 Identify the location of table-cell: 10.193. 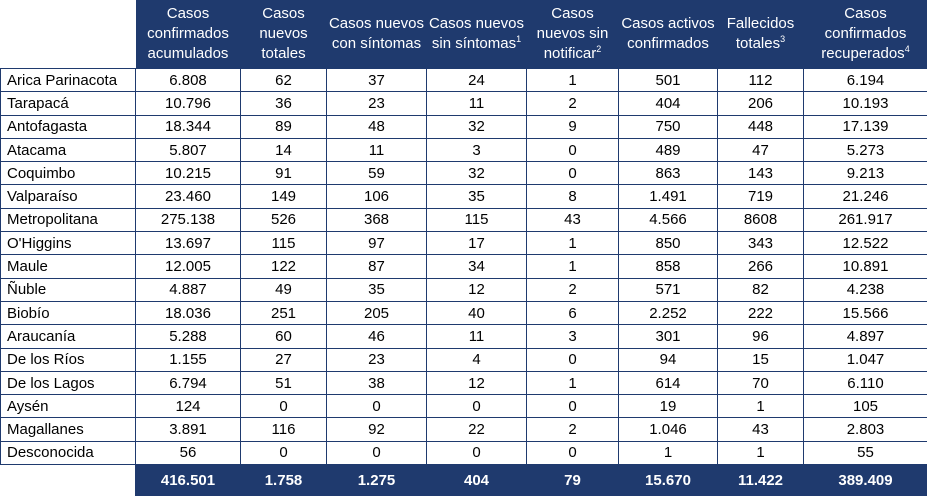
(865, 103).